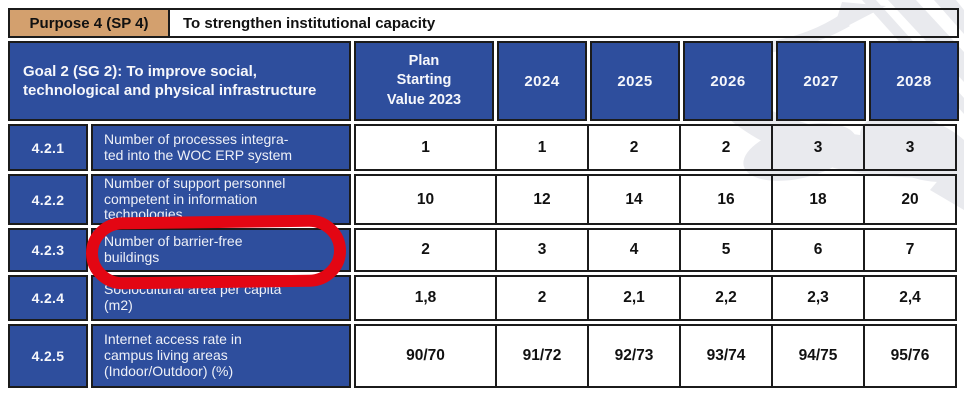 The height and width of the screenshot is (400, 964). I want to click on value-cell: 91/72, so click(542, 356).